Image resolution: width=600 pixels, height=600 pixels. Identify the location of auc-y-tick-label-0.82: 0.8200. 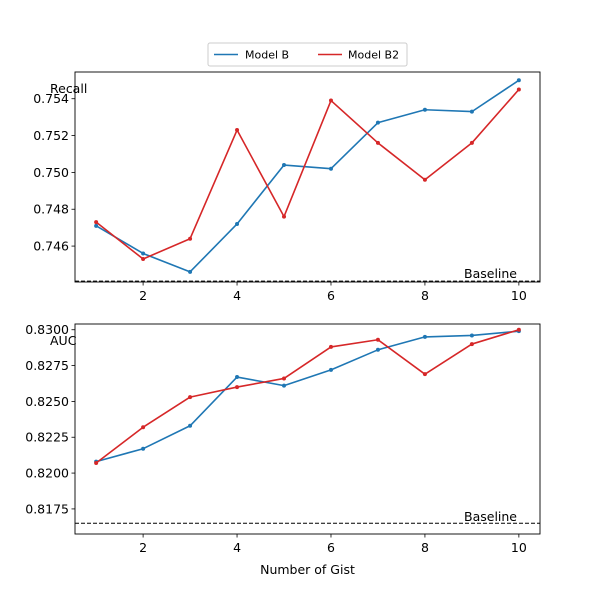
(47, 473).